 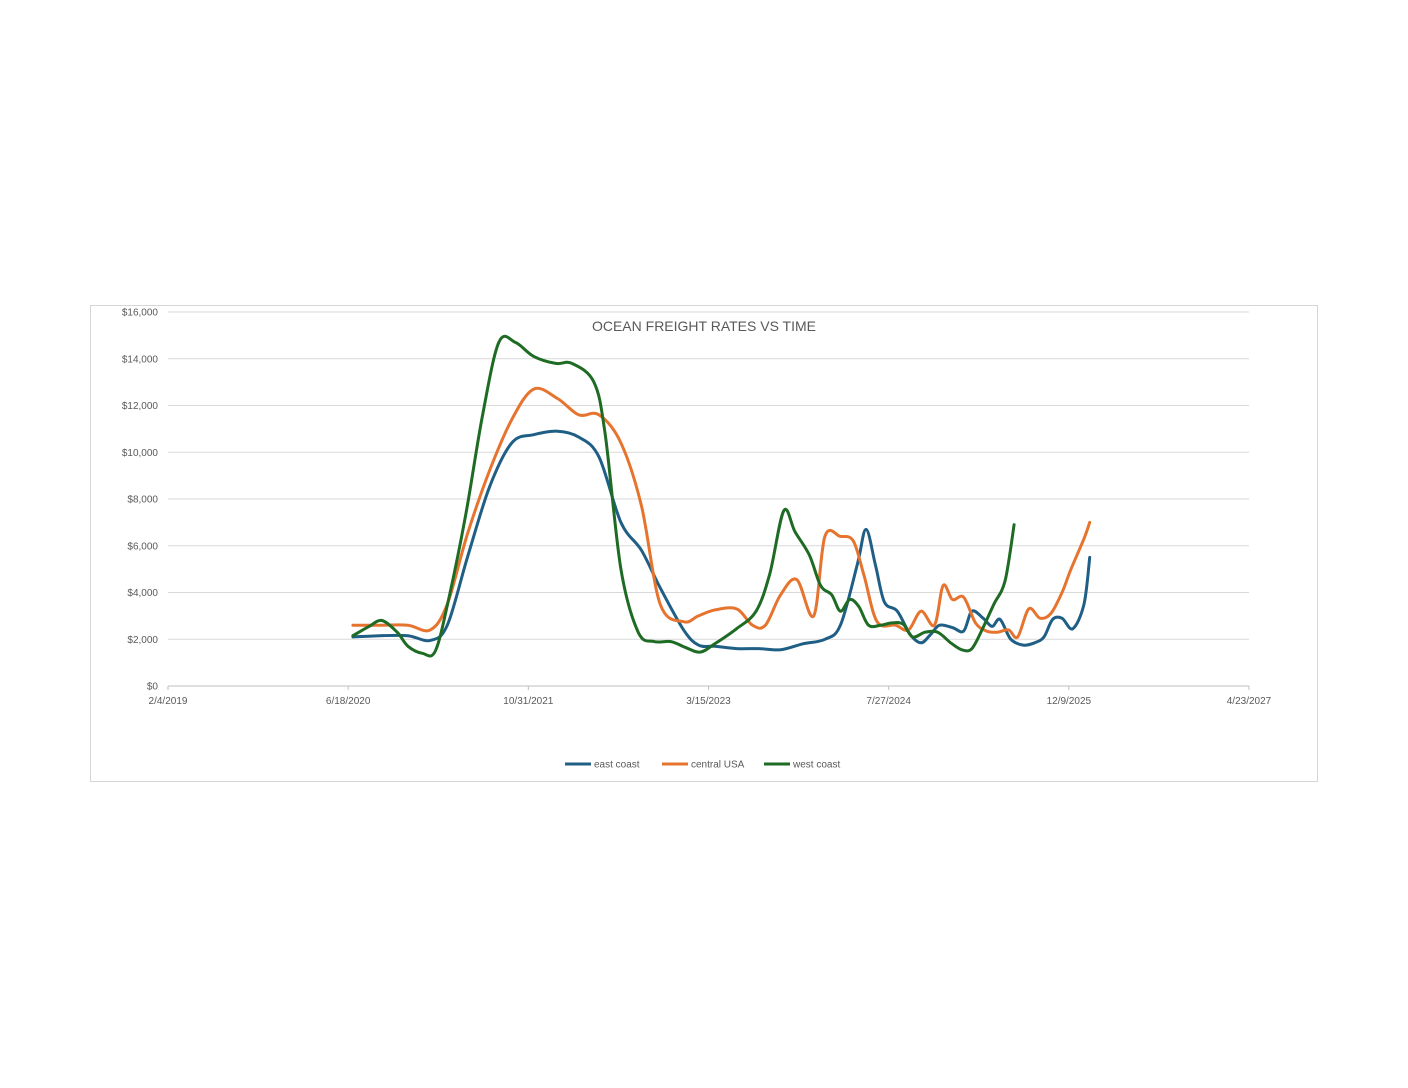 I want to click on x-tick-label: 6/18/2020, so click(x=348, y=701).